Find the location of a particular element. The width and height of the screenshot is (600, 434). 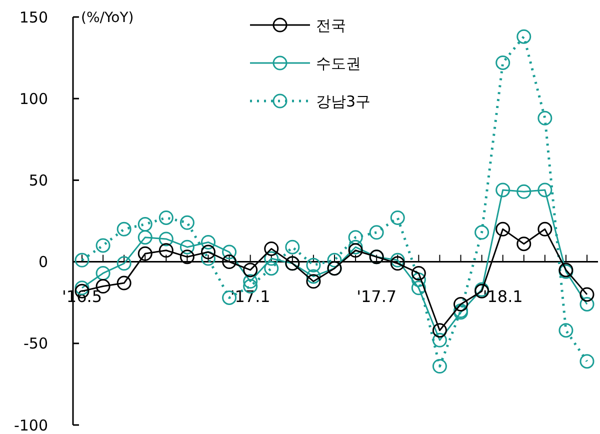

y-tick-label: 50 is located at coordinates (38, 180).